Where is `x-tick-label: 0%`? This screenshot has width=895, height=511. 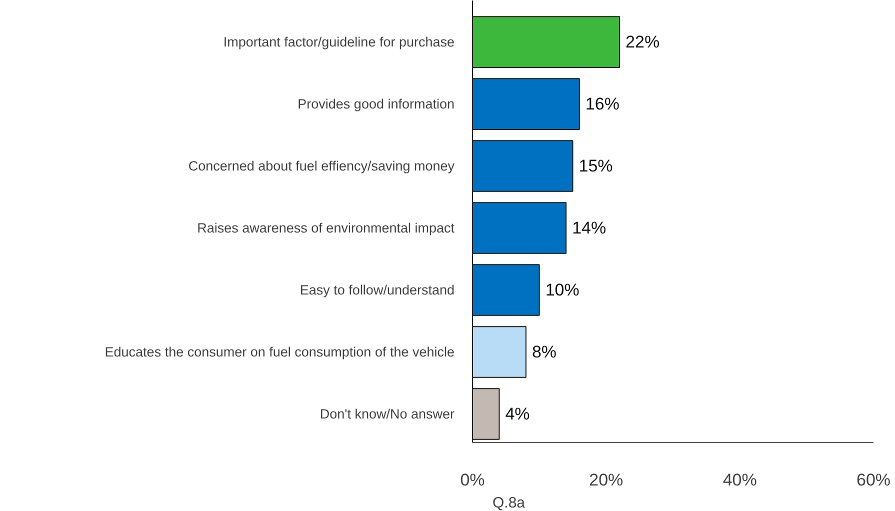 x-tick-label: 0% is located at coordinates (472, 480).